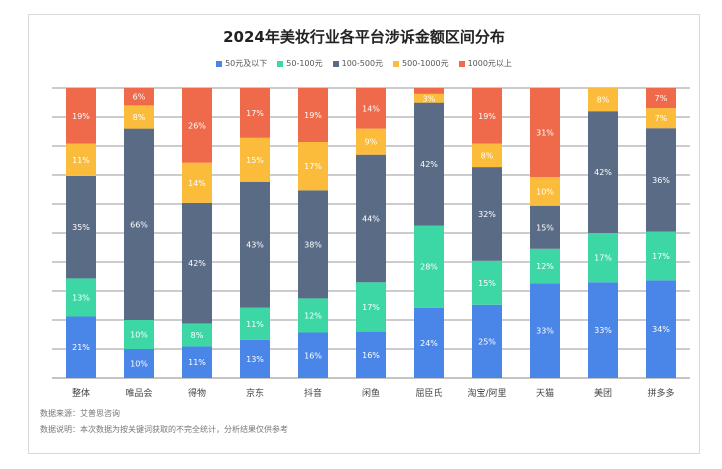 The width and height of the screenshot is (722, 469). What do you see at coordinates (197, 393) in the screenshot?
I see `x-tick-label-3: 得物` at bounding box center [197, 393].